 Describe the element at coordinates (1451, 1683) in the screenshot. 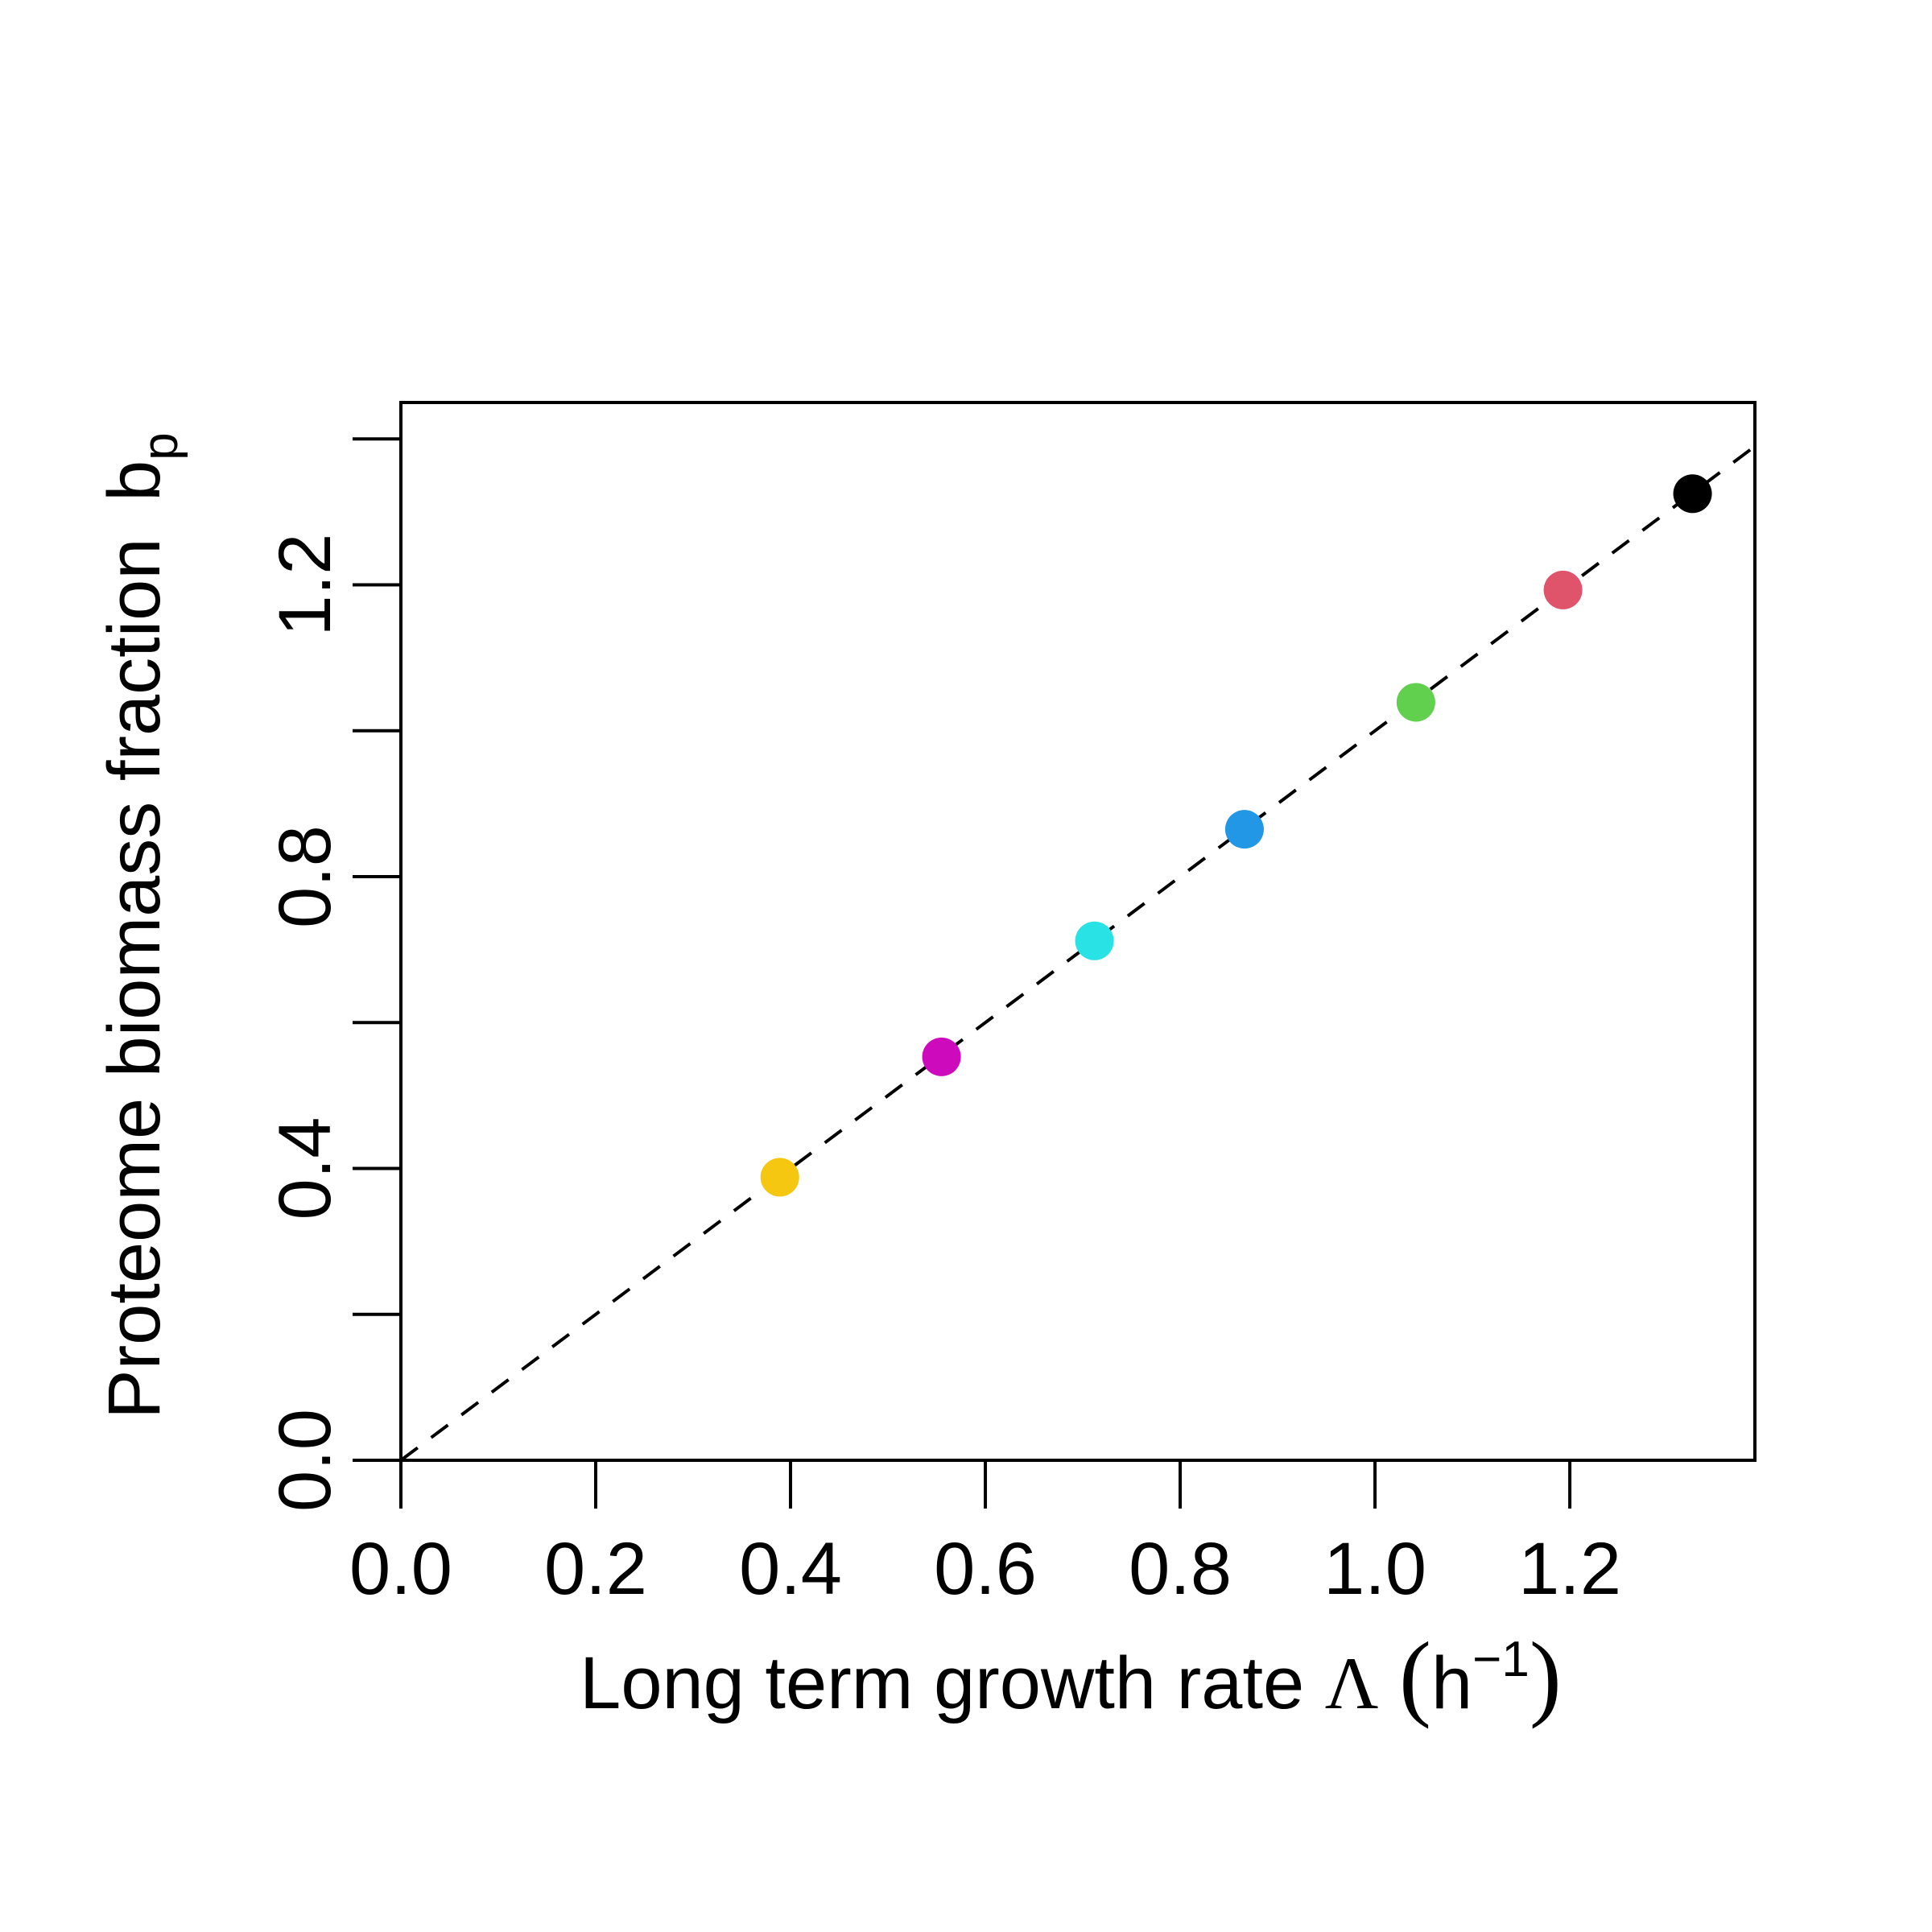

I see `x-axis-label-unit: h` at that location.